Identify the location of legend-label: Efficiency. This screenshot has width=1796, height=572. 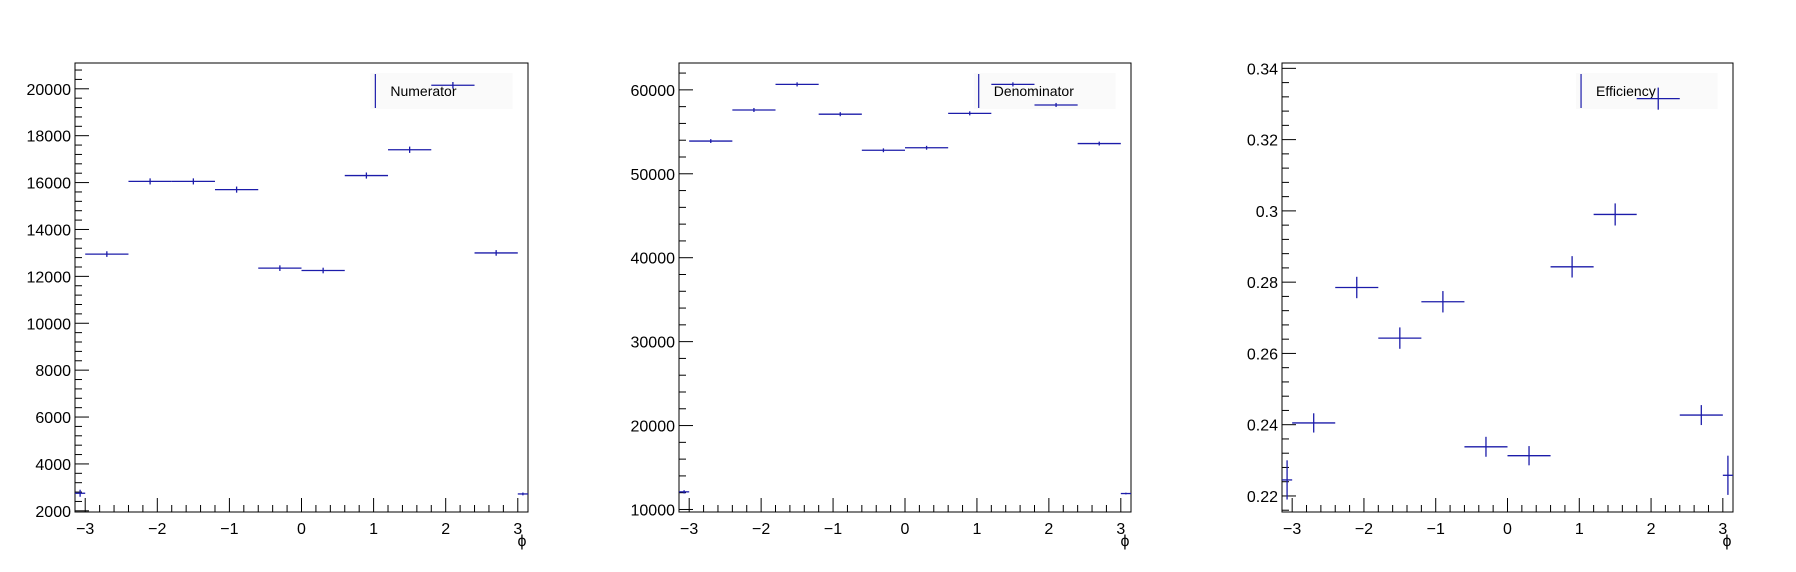
(1626, 91).